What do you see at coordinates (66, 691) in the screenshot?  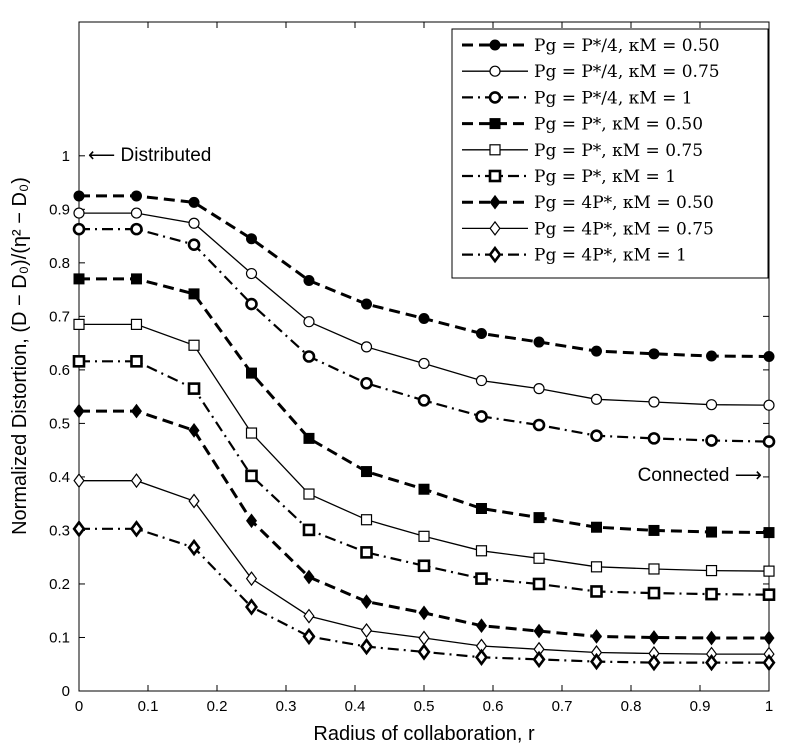 I see `y-tick-label: 0` at bounding box center [66, 691].